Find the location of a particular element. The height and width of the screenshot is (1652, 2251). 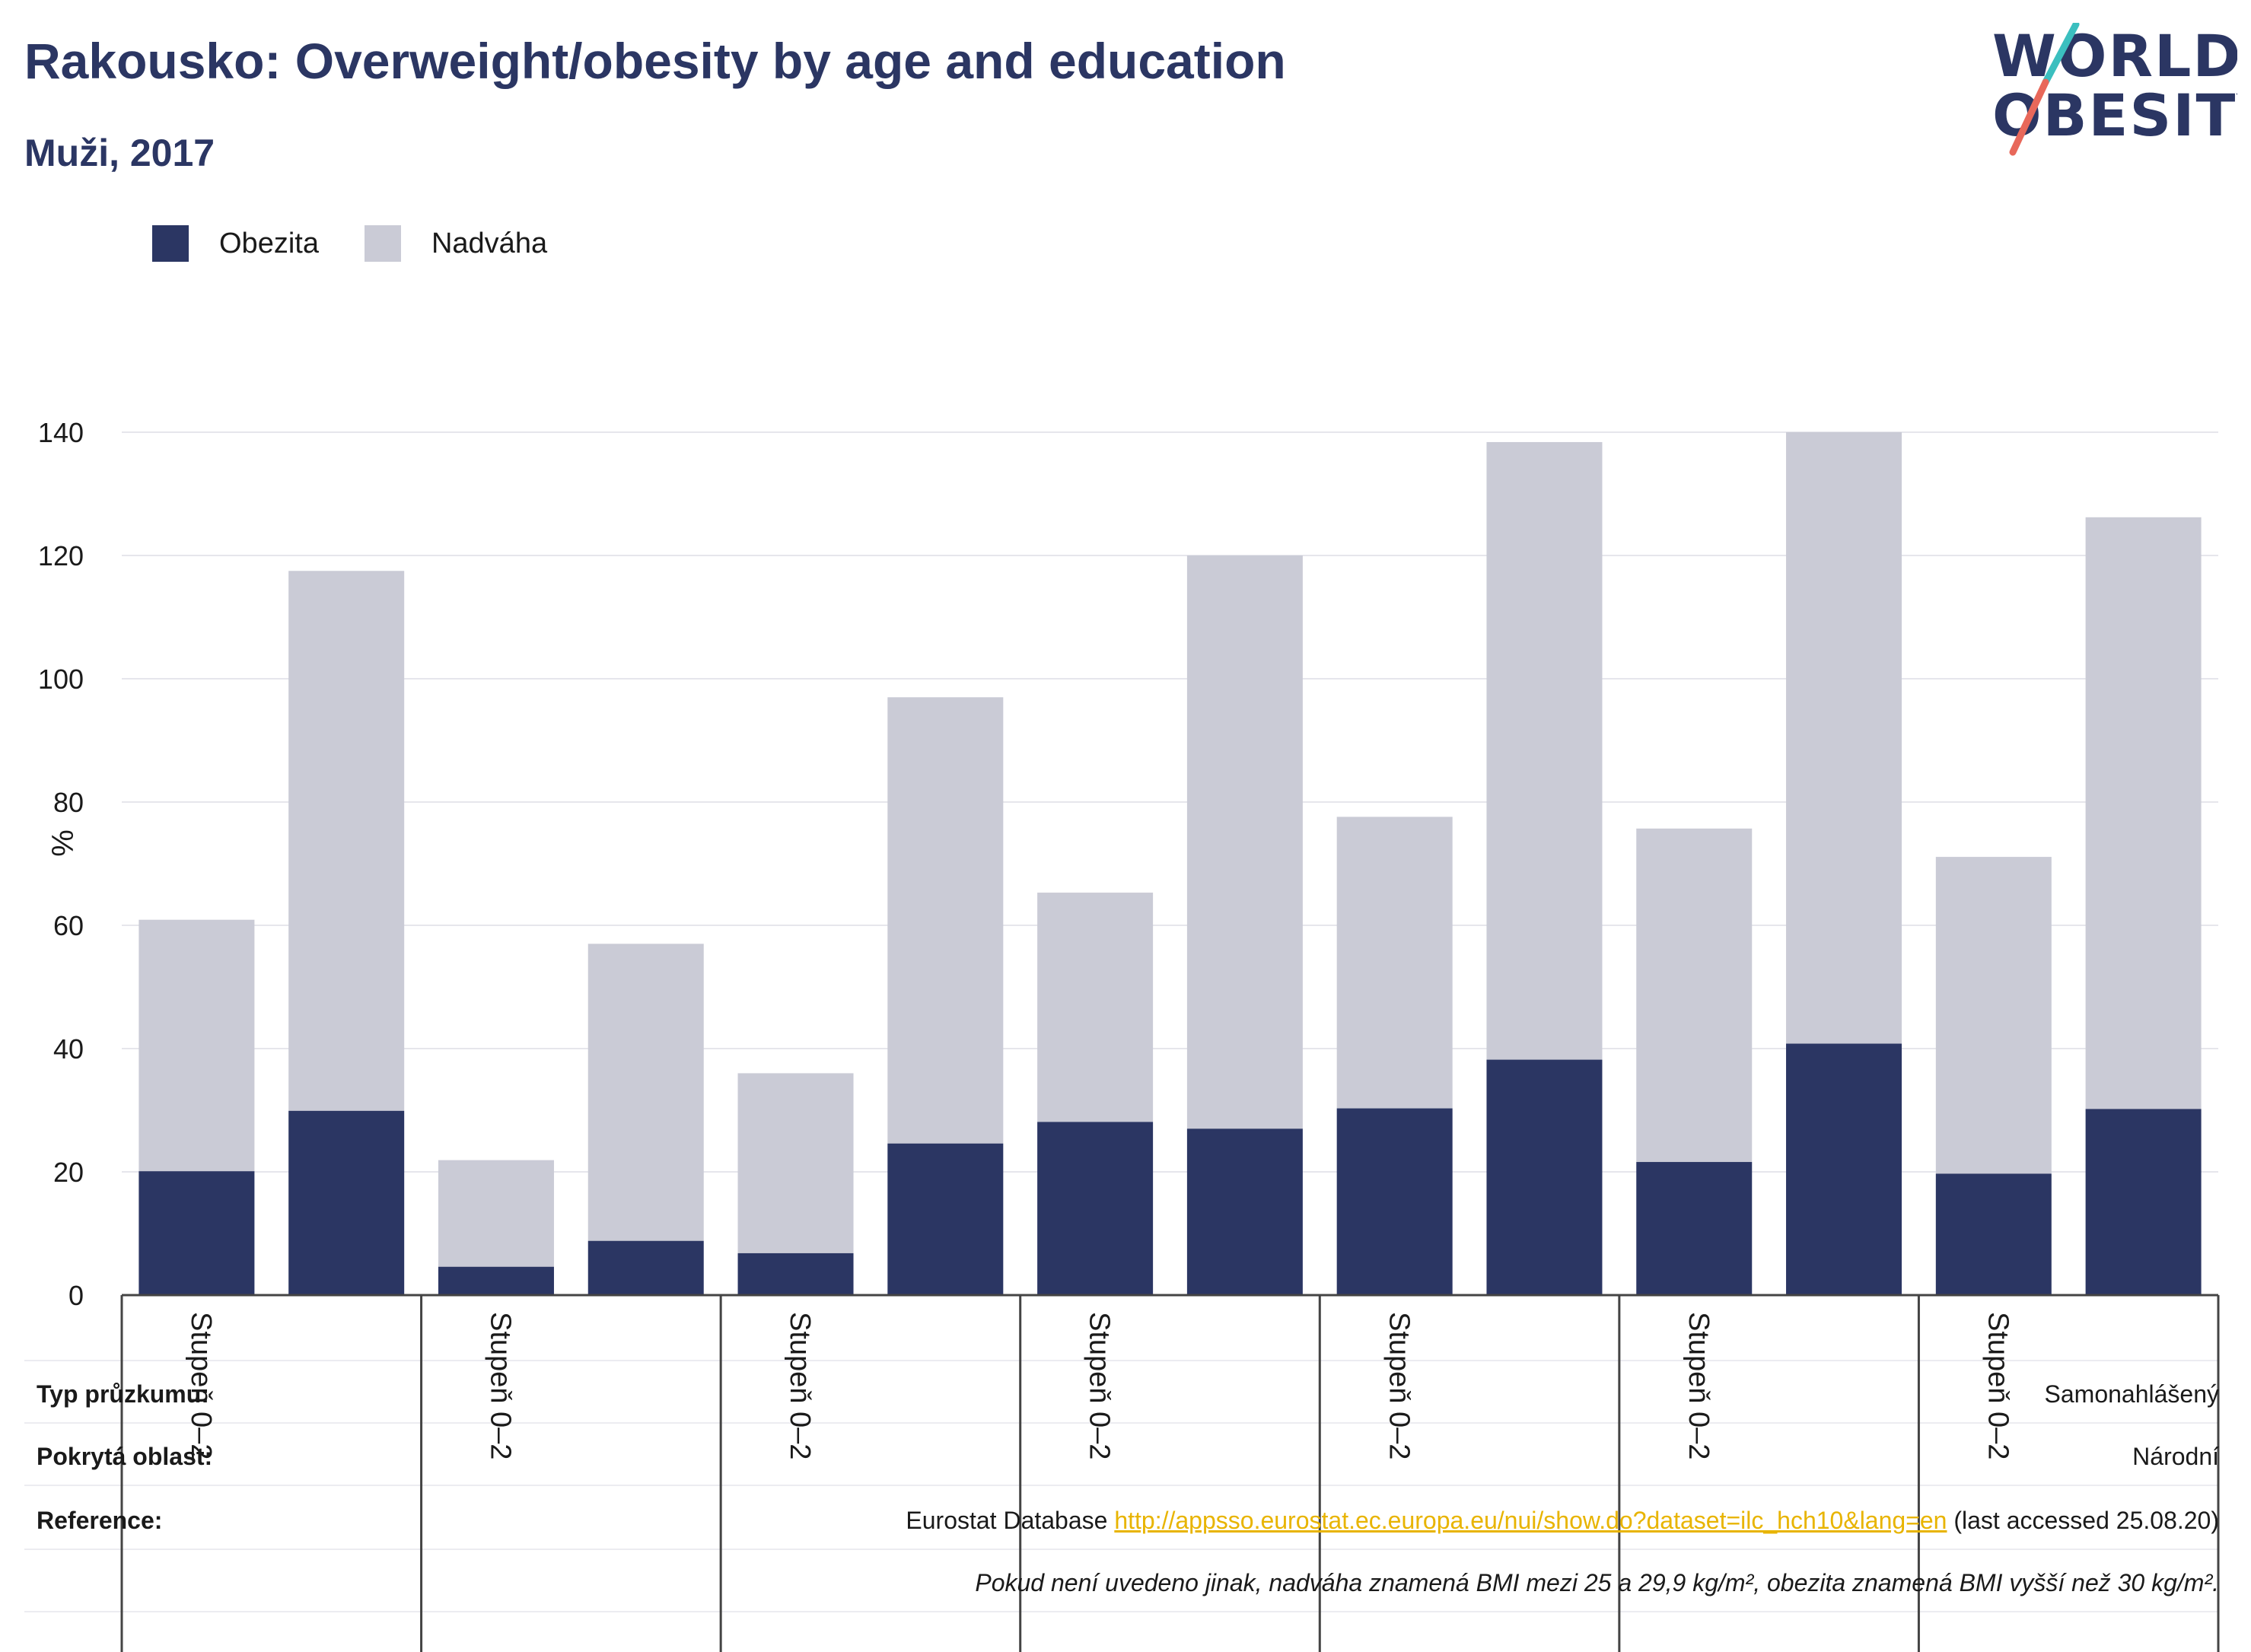

legend-item-nadvaha: Nadváha is located at coordinates (456, 244).